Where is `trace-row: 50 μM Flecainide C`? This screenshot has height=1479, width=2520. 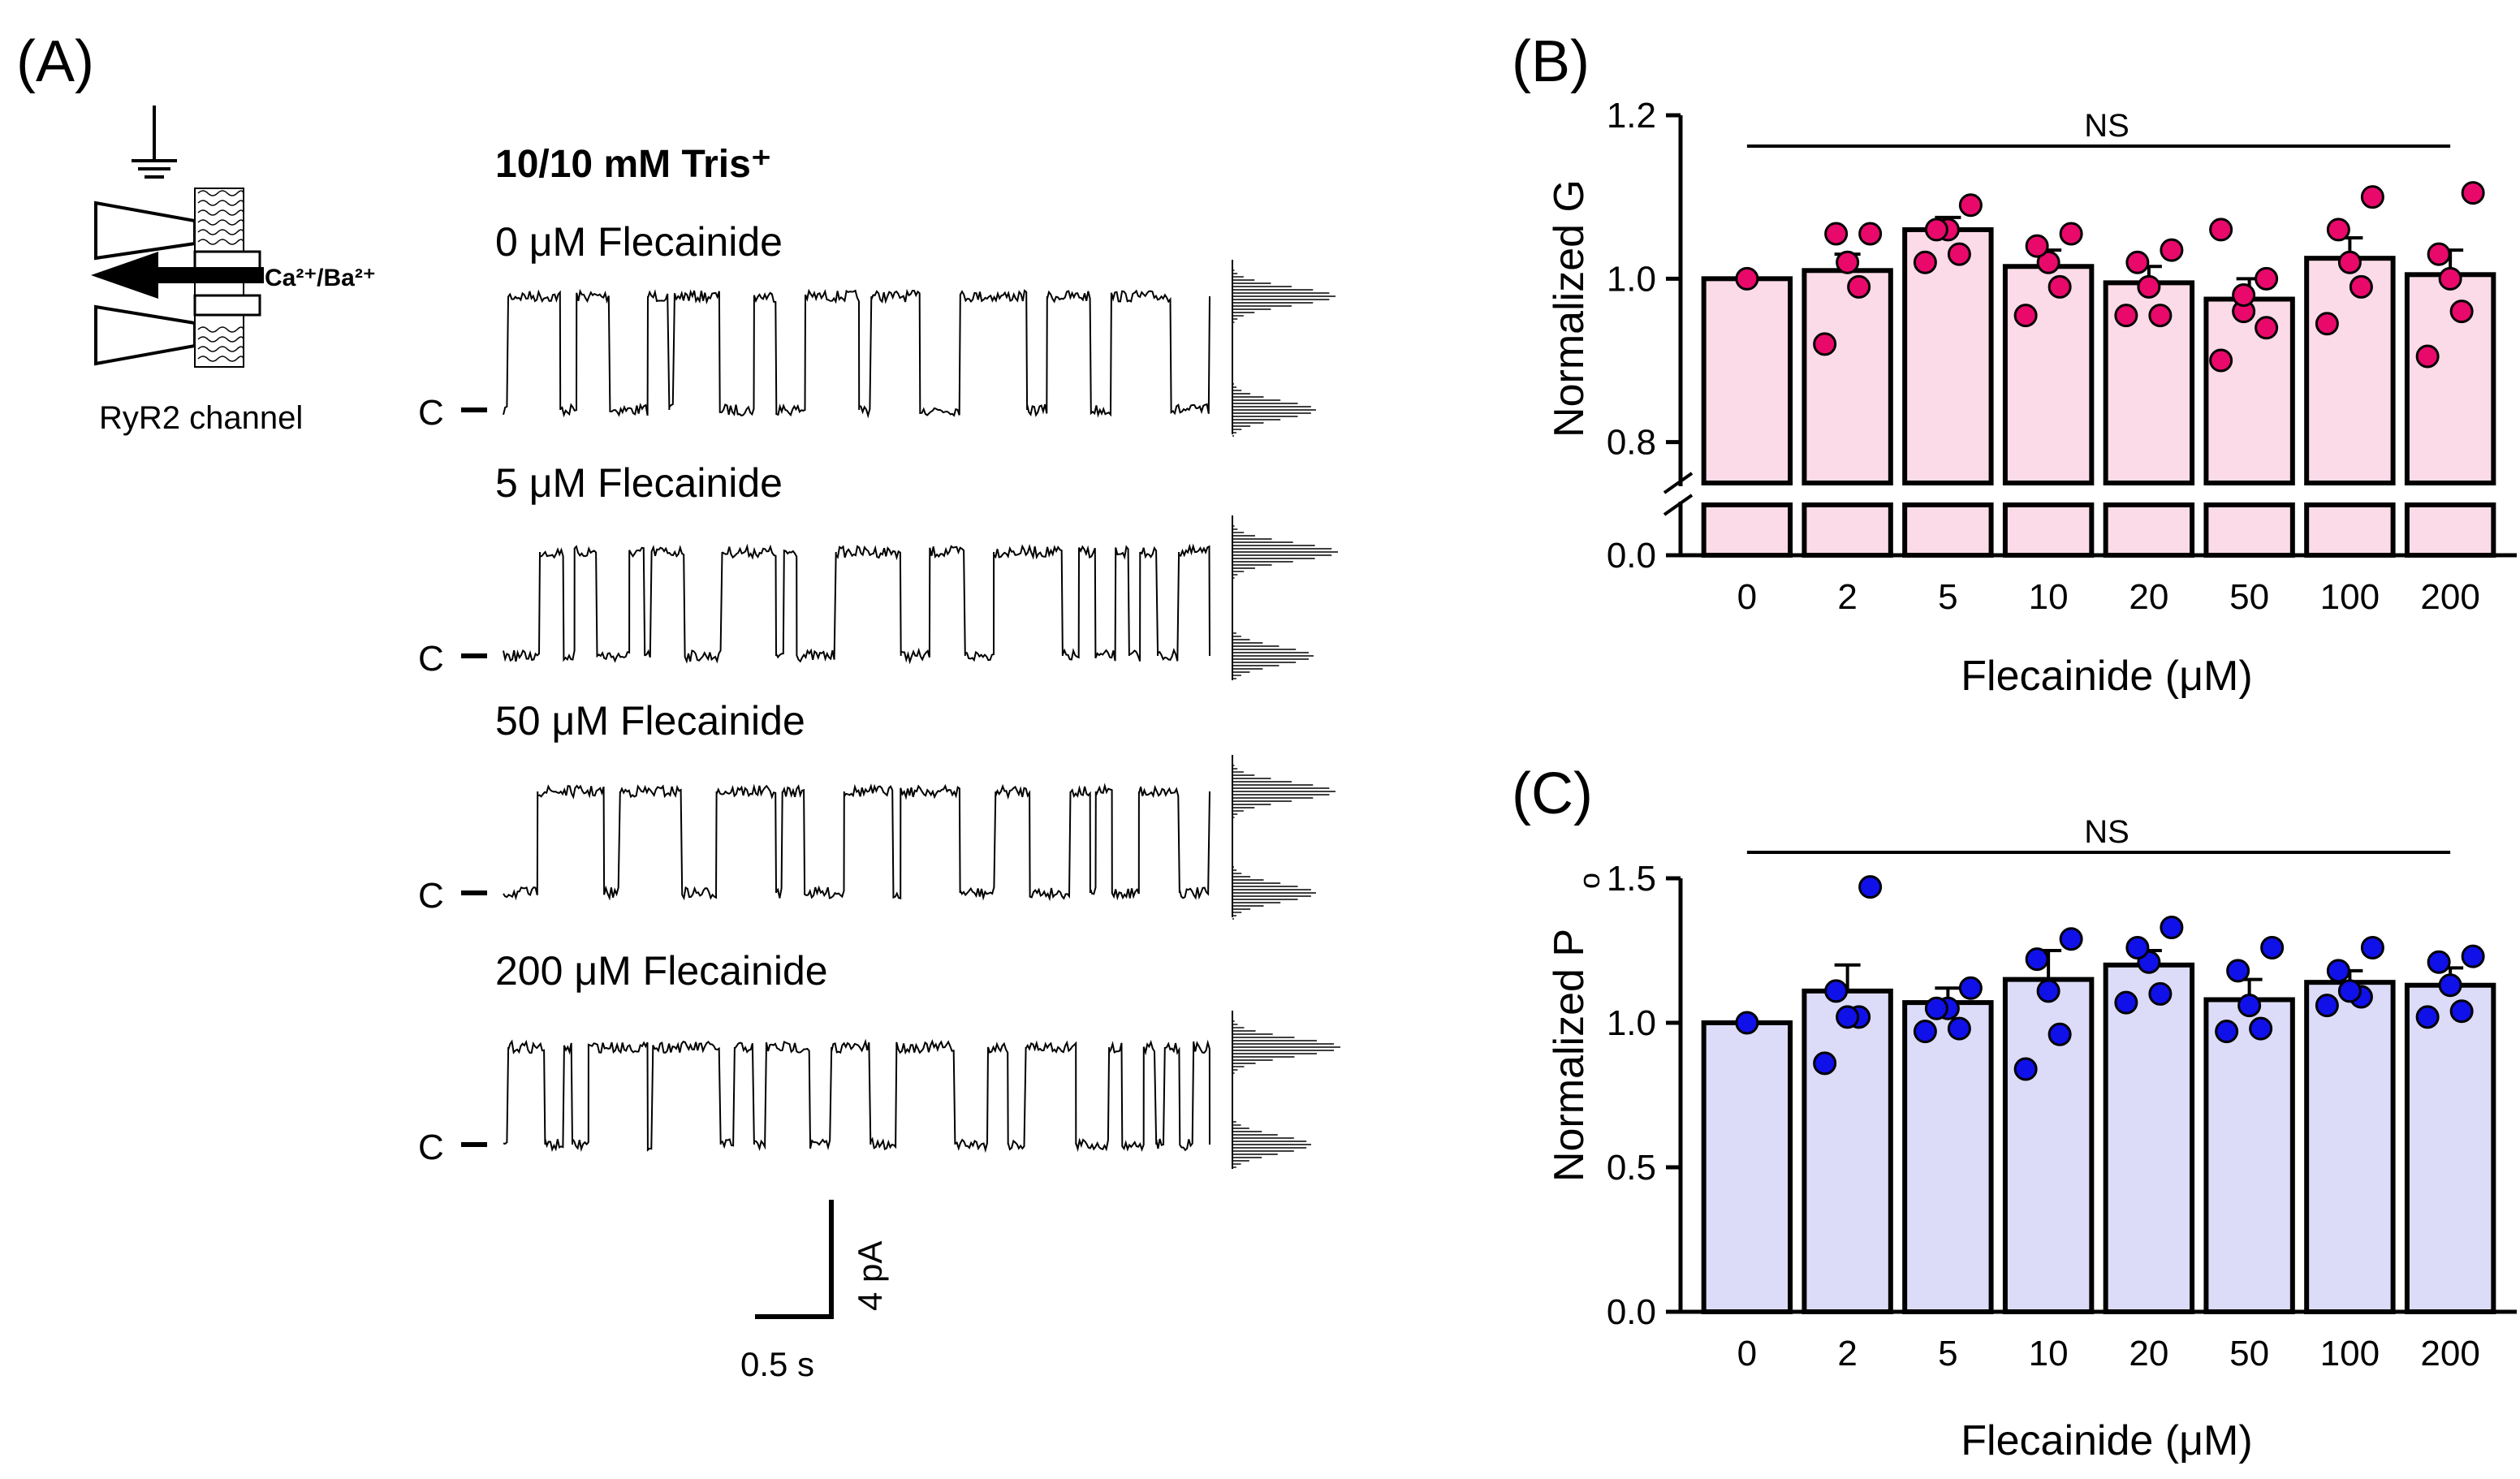 trace-row: 50 μM Flecainide C is located at coordinates (877, 809).